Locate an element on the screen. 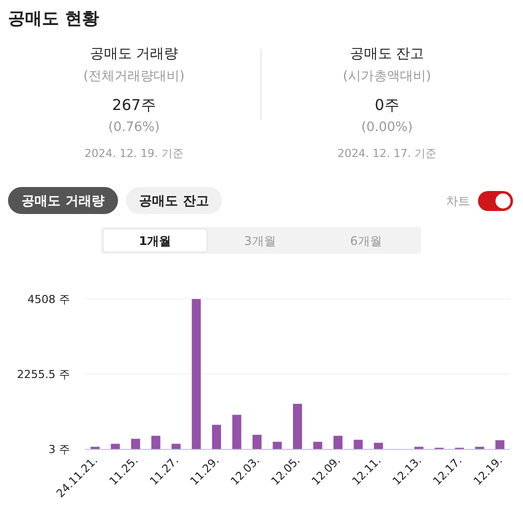 This screenshot has width=523, height=510. text: 차트 is located at coordinates (458, 201).